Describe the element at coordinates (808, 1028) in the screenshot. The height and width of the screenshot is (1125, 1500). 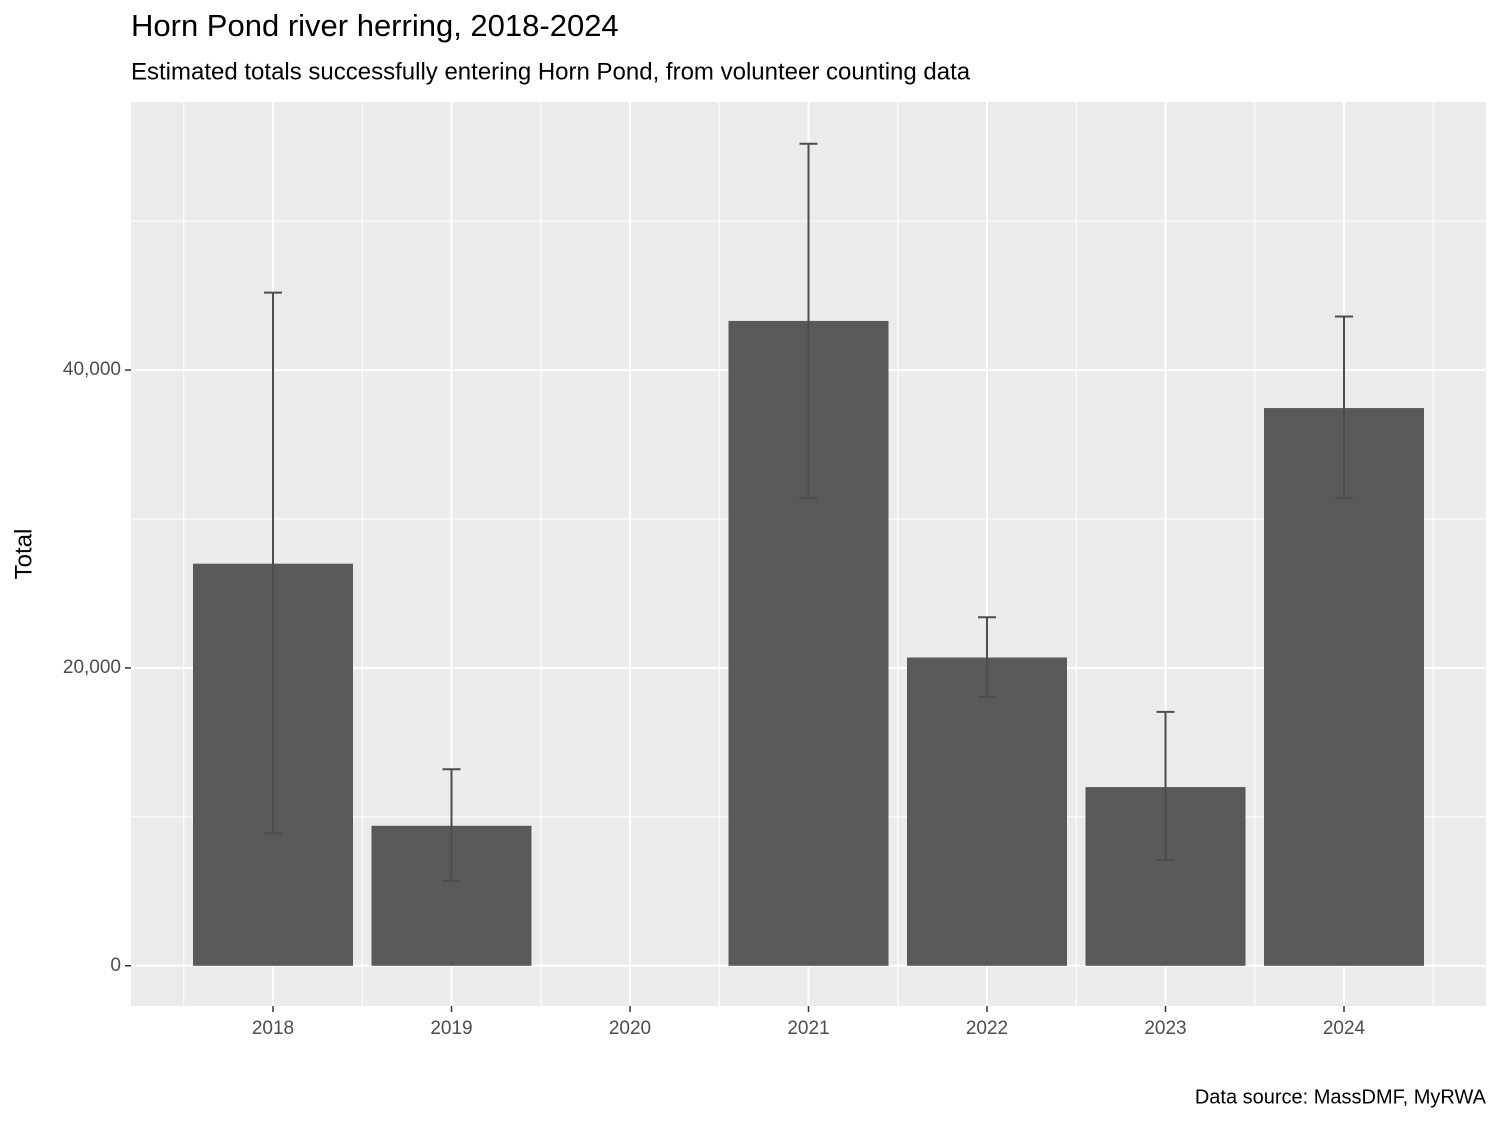
I see `x-tick-label: 2021` at that location.